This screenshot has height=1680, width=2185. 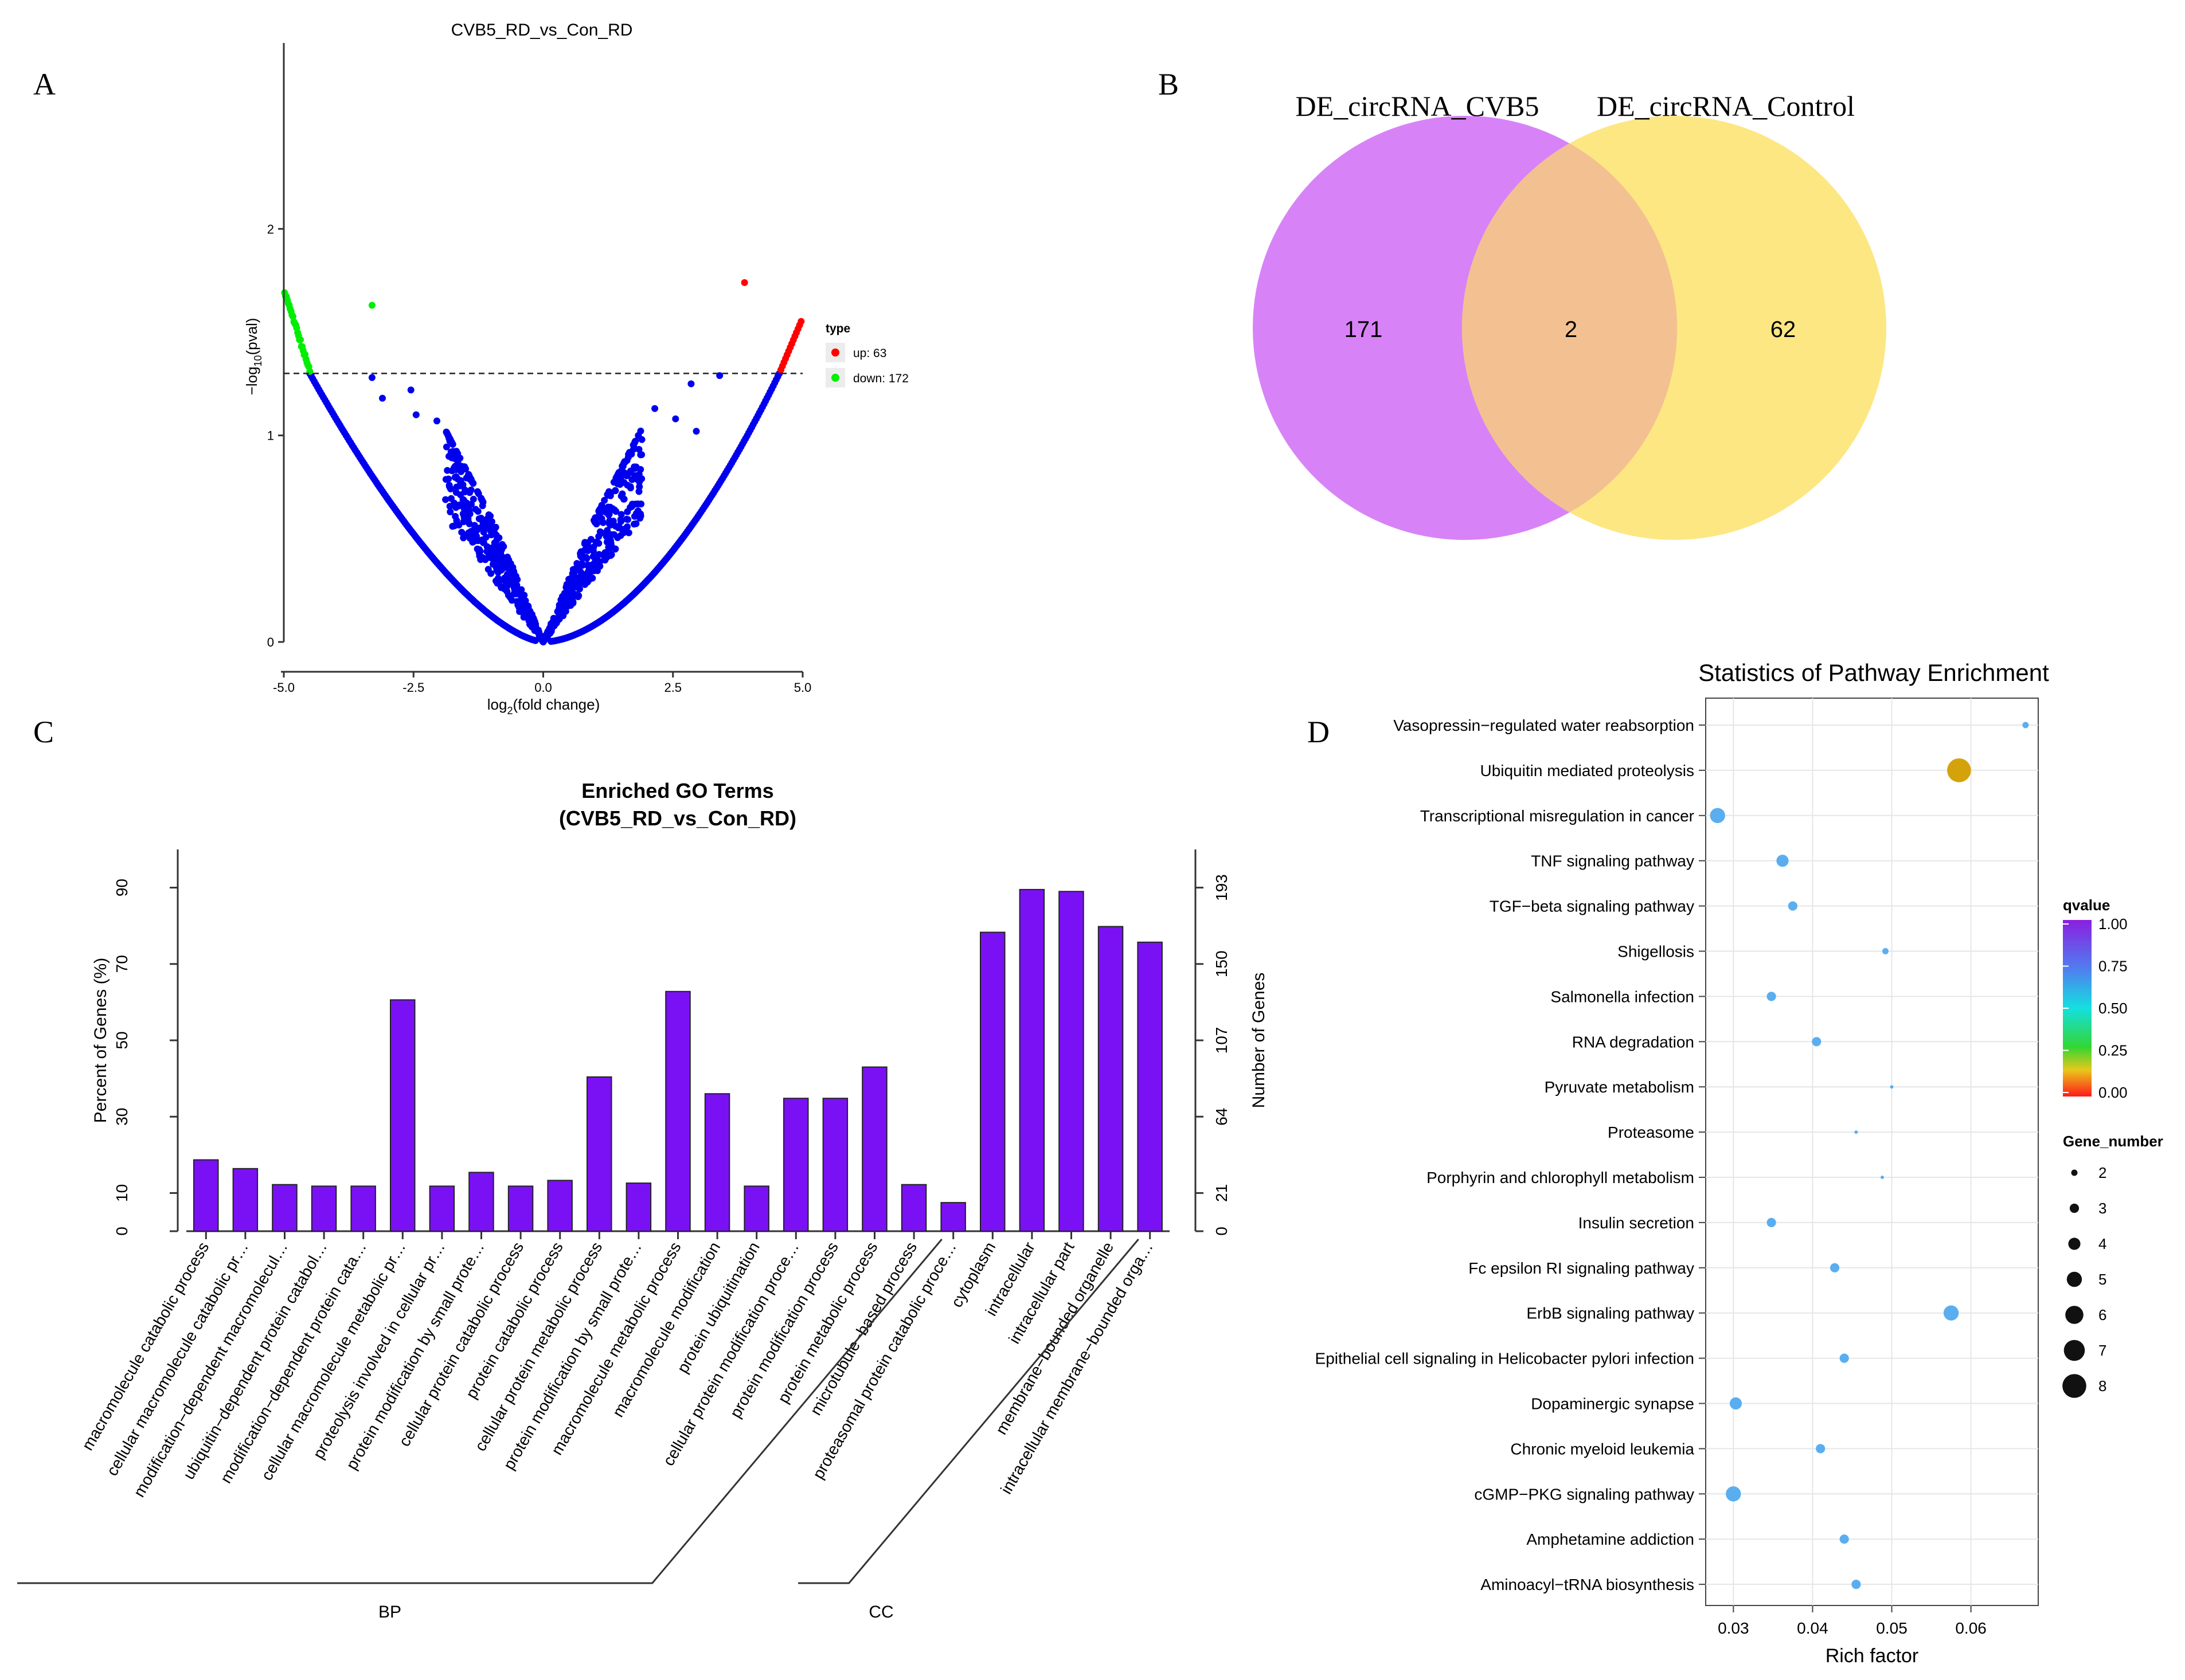 I want to click on qvalue-ticks: 1.00 0.75 0.50 0.25 0.00, so click(x=2095, y=1008).